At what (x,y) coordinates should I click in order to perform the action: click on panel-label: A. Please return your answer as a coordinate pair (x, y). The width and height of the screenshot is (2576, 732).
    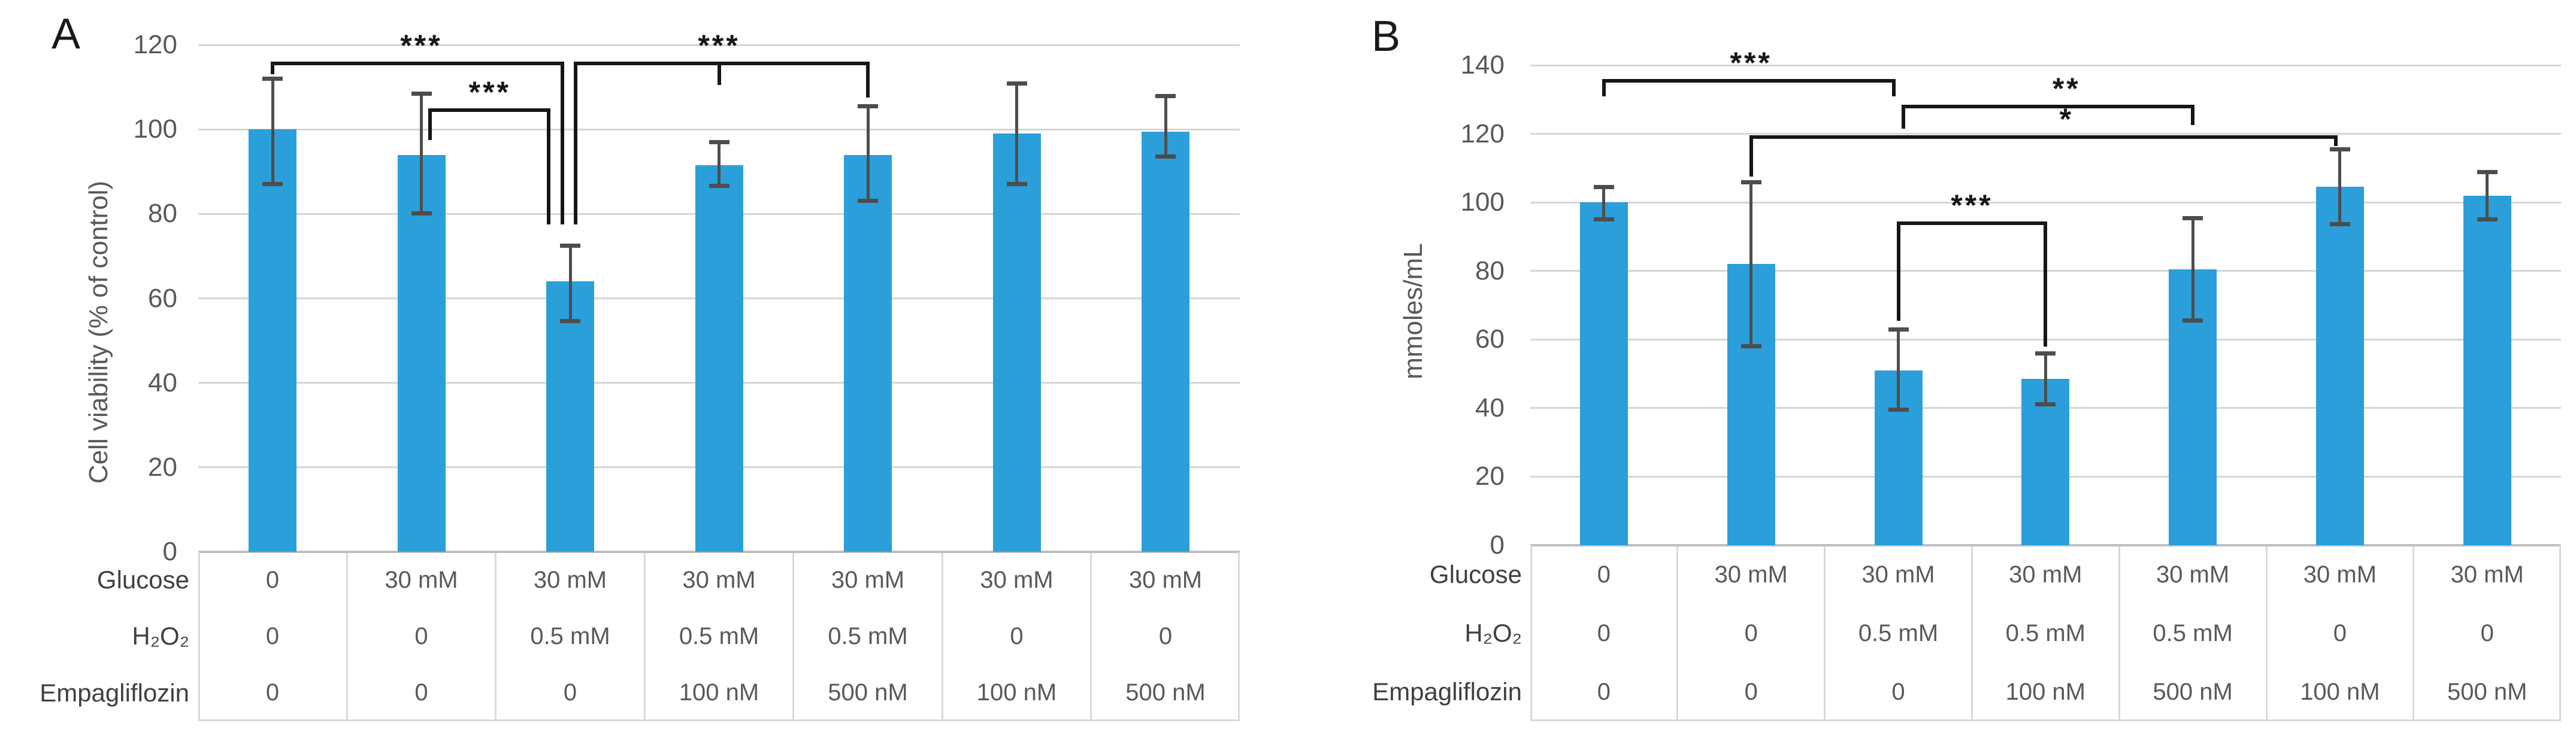
    Looking at the image, I should click on (66, 34).